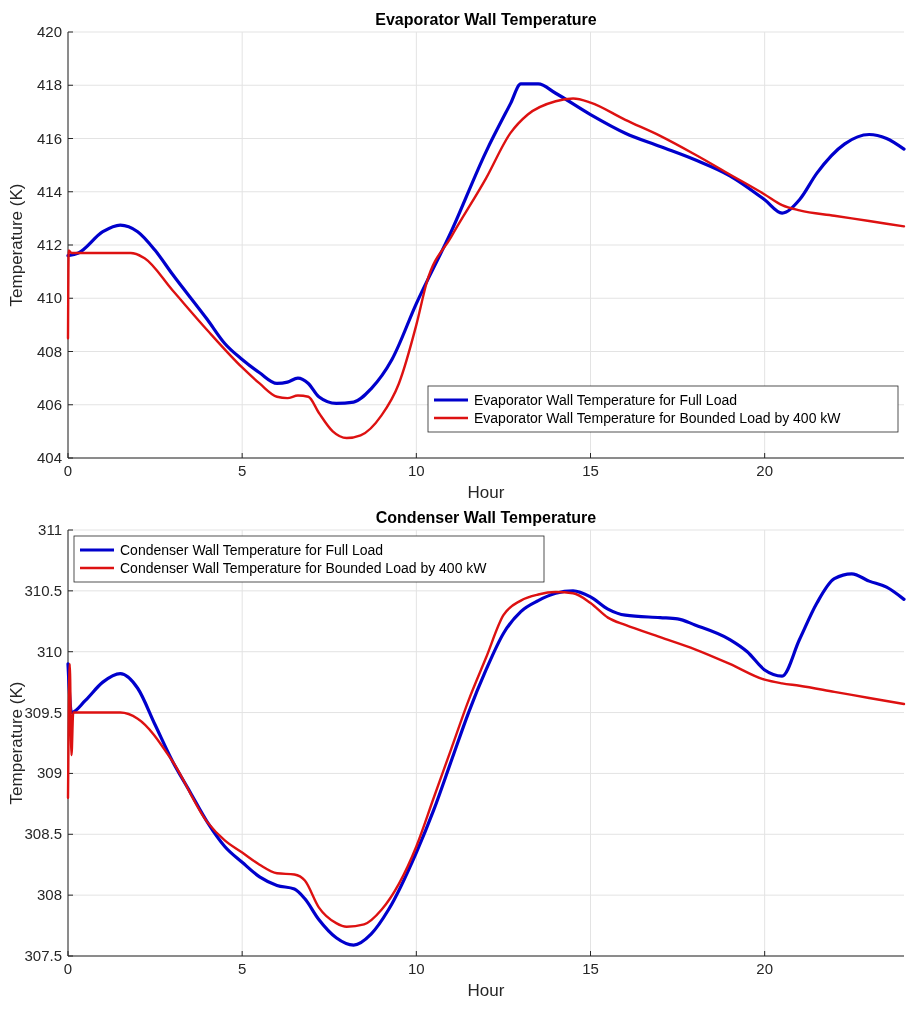  Describe the element at coordinates (49, 85) in the screenshot. I see `y-tick-label: 418` at that location.